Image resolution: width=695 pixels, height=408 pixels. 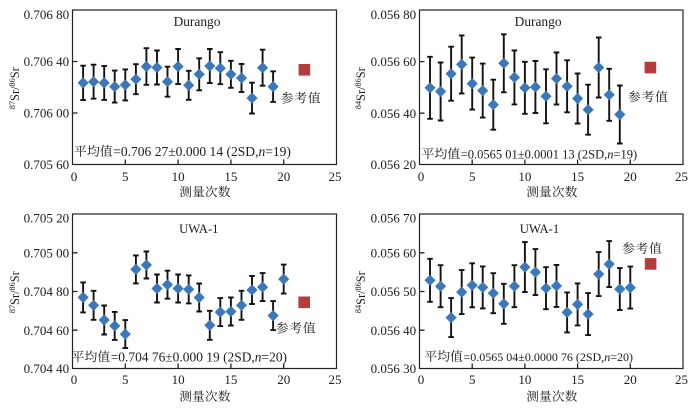 I want to click on svg-text: 0.706 40, so click(x=47, y=61).